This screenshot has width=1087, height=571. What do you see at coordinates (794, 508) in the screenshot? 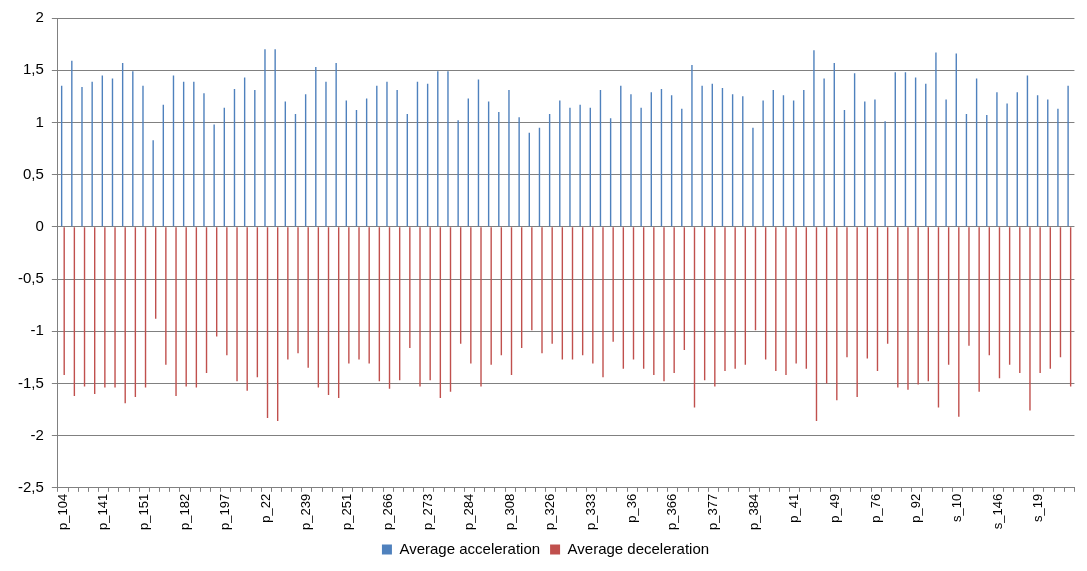
I see `x-tick-label: p_41` at bounding box center [794, 508].